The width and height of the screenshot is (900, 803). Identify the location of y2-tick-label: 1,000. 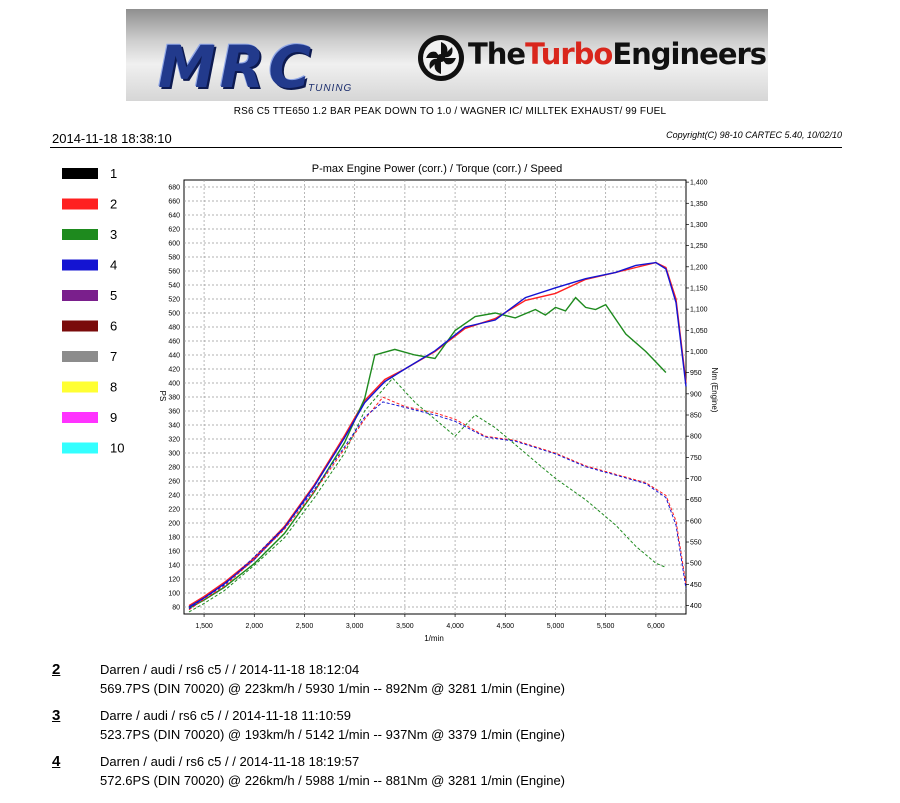
(699, 352).